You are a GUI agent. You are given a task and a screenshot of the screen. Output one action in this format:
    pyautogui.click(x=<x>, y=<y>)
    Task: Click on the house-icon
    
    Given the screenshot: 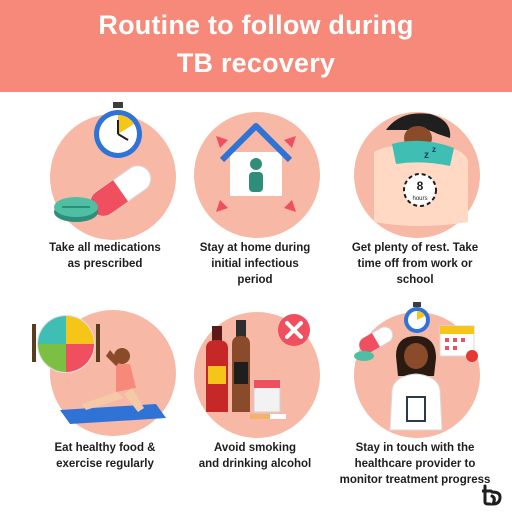 What is the action you would take?
    pyautogui.click(x=256, y=167)
    